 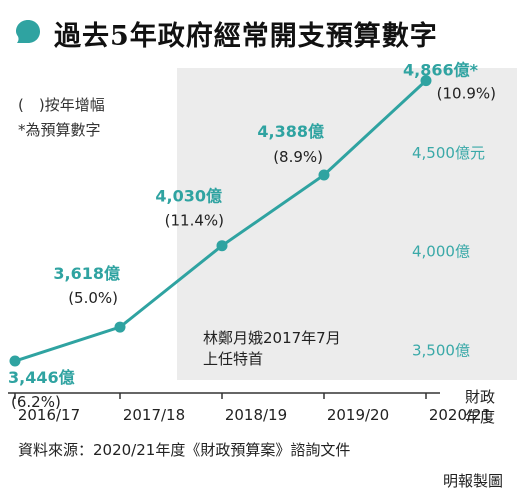 I want to click on annotation-line: 上任特首, so click(x=233, y=359).